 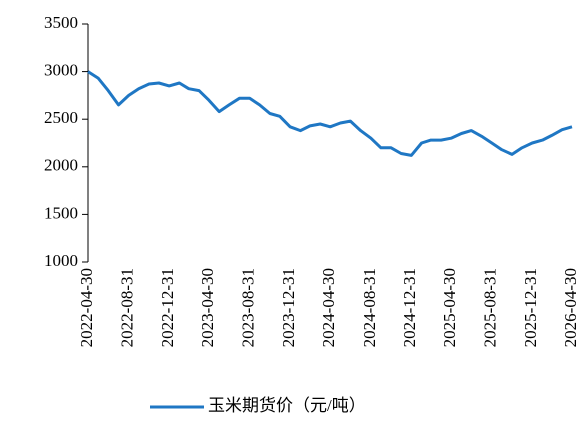 I want to click on y-tick-label: 1000, so click(x=61, y=260).